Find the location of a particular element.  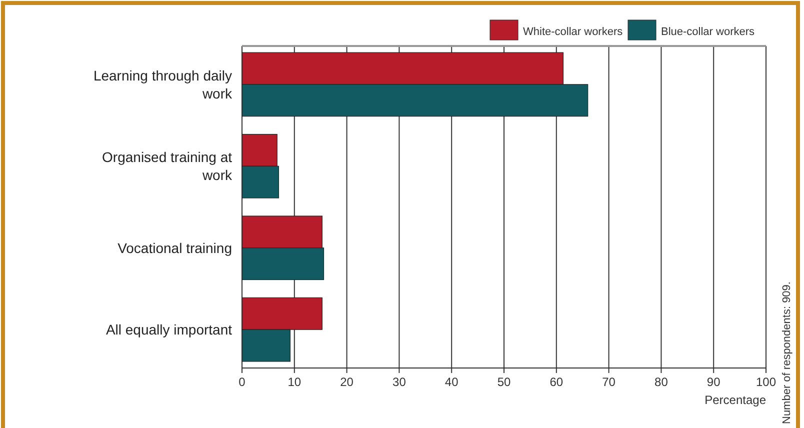

x-tick-label: 40 is located at coordinates (451, 382).